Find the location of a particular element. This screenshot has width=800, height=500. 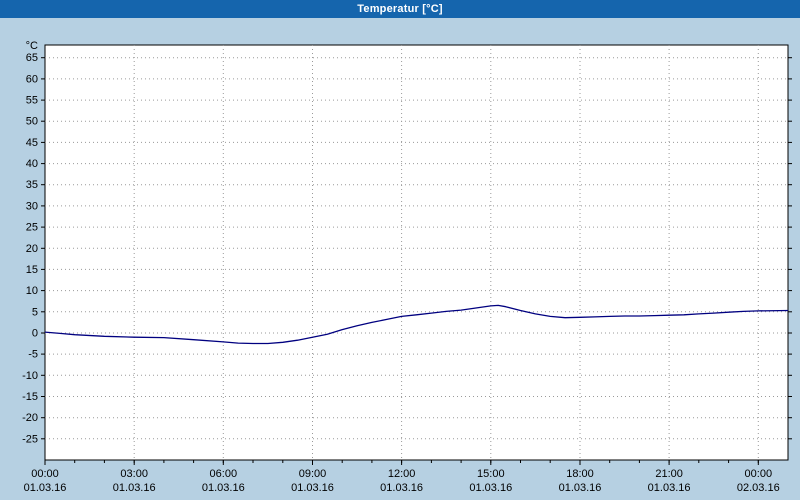

svg-text: 25 is located at coordinates (32, 228).